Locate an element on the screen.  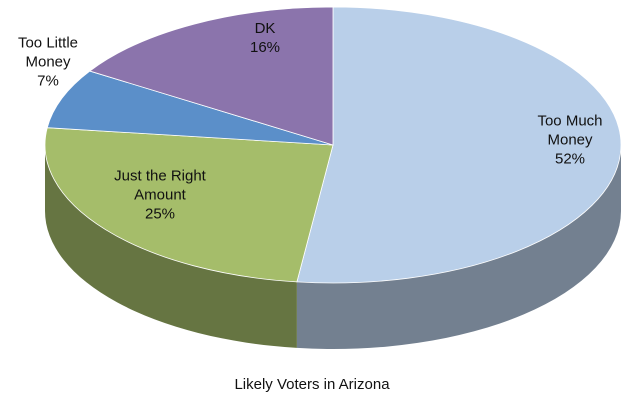
slice-value: 7% is located at coordinates (48, 81).